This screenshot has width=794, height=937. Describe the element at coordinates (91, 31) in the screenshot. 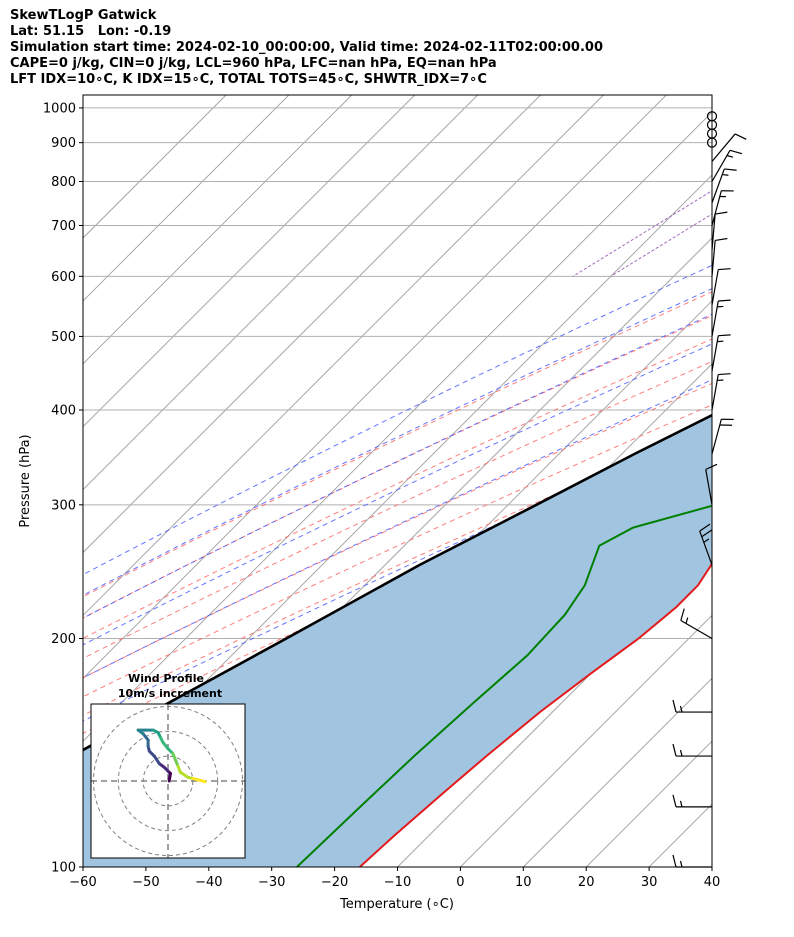

I see `location-line: Lat: 51.15 Lon: -0.19` at that location.